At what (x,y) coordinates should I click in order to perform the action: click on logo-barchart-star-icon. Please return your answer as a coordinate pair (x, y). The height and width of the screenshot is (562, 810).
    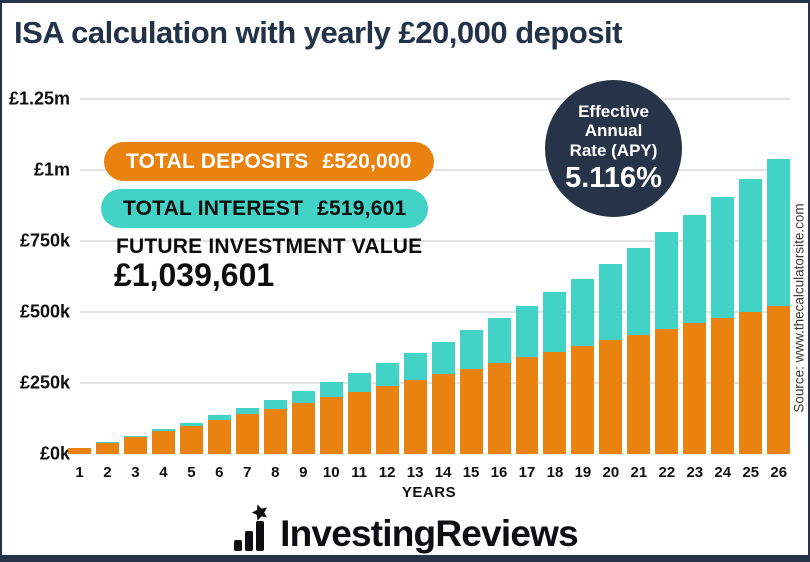
    Looking at the image, I should click on (251, 527).